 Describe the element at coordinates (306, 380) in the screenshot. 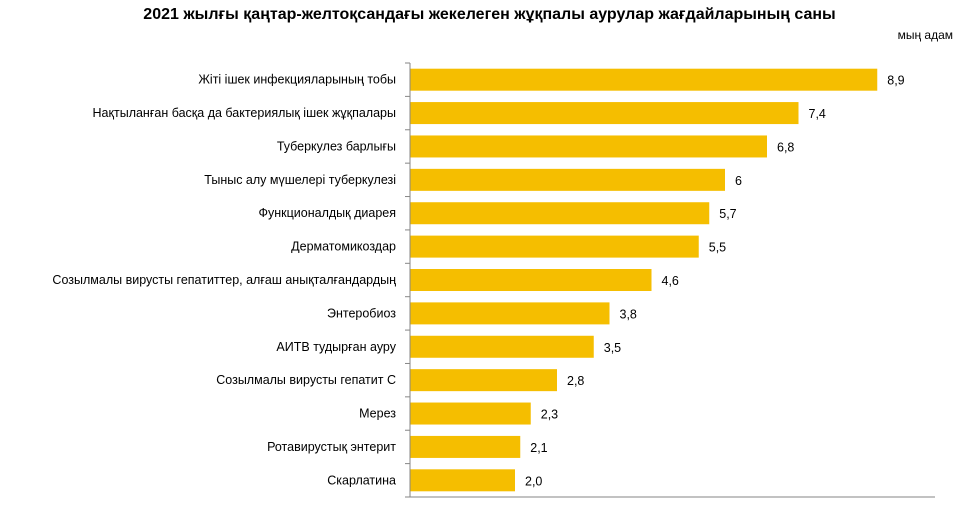

I see `category-label: Созылмалы вирусты гепатит С` at that location.